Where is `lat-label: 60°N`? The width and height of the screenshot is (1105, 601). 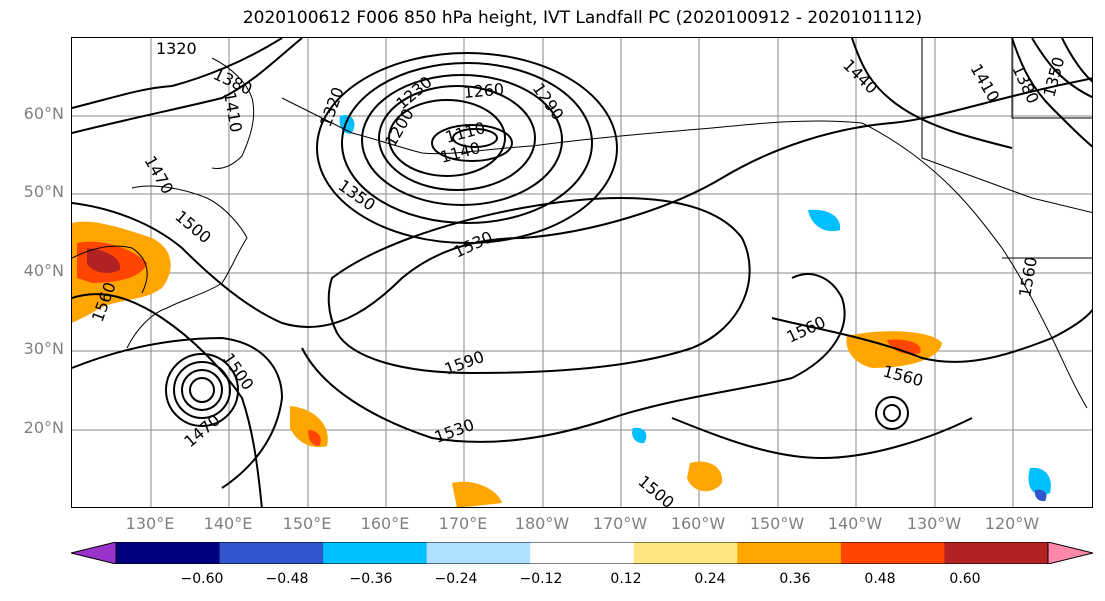 lat-label: 60°N is located at coordinates (43, 113).